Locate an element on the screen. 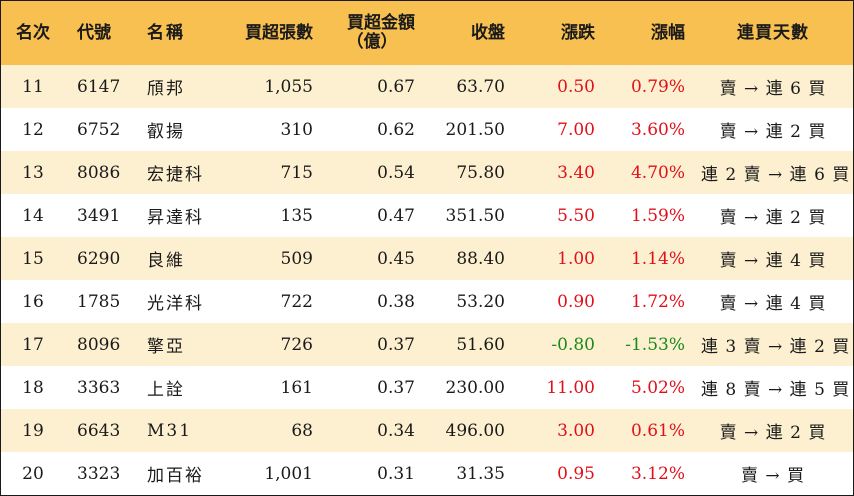 The height and width of the screenshot is (496, 854). cell-change: -0.80 is located at coordinates (573, 344).